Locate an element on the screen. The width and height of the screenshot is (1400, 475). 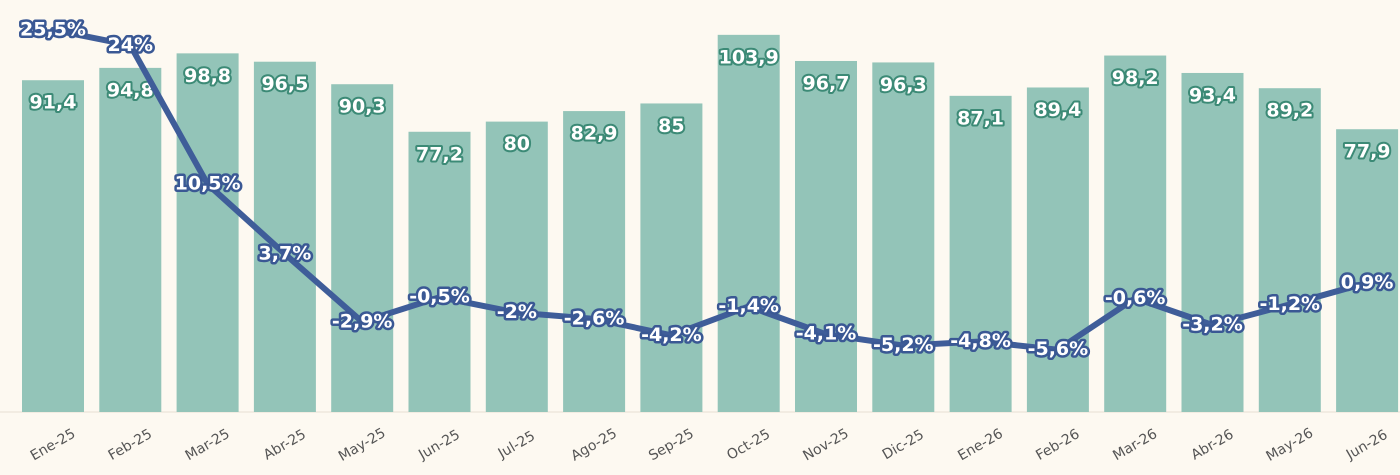
x-tick-label: Ago-25 is located at coordinates (593, 445).